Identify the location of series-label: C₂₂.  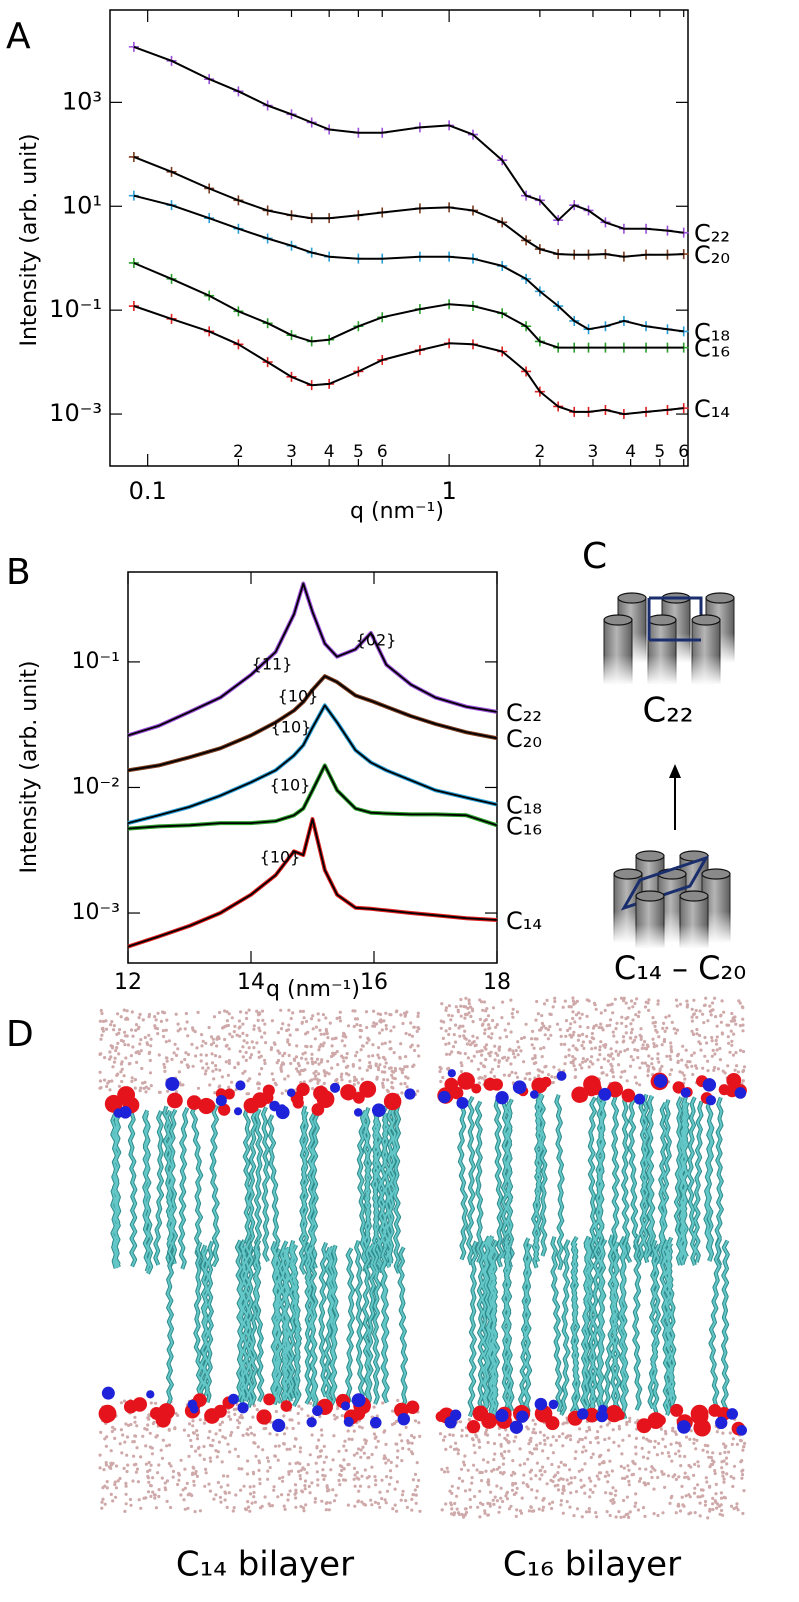
(712, 234).